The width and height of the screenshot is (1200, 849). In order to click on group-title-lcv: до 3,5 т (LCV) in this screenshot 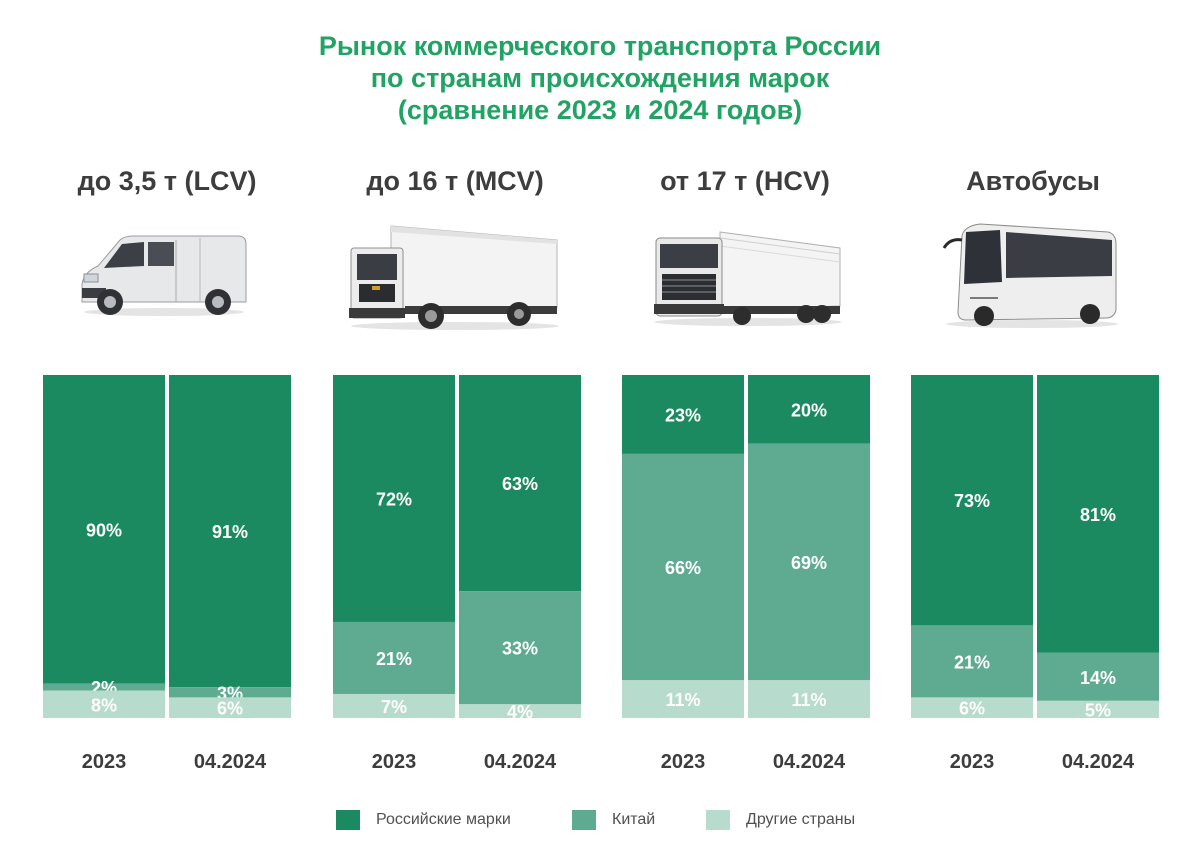, I will do `click(167, 181)`.